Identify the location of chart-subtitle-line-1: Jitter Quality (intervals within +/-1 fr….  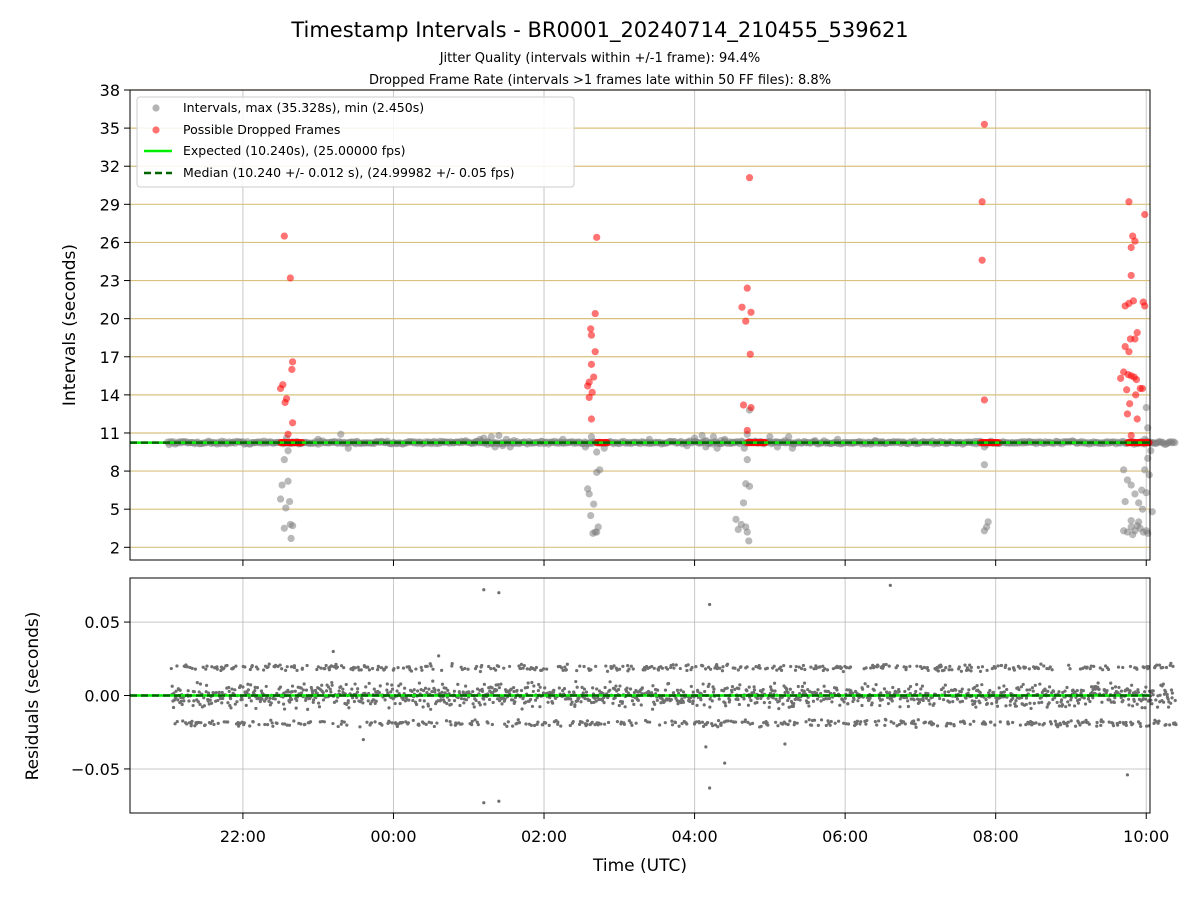
(600, 58).